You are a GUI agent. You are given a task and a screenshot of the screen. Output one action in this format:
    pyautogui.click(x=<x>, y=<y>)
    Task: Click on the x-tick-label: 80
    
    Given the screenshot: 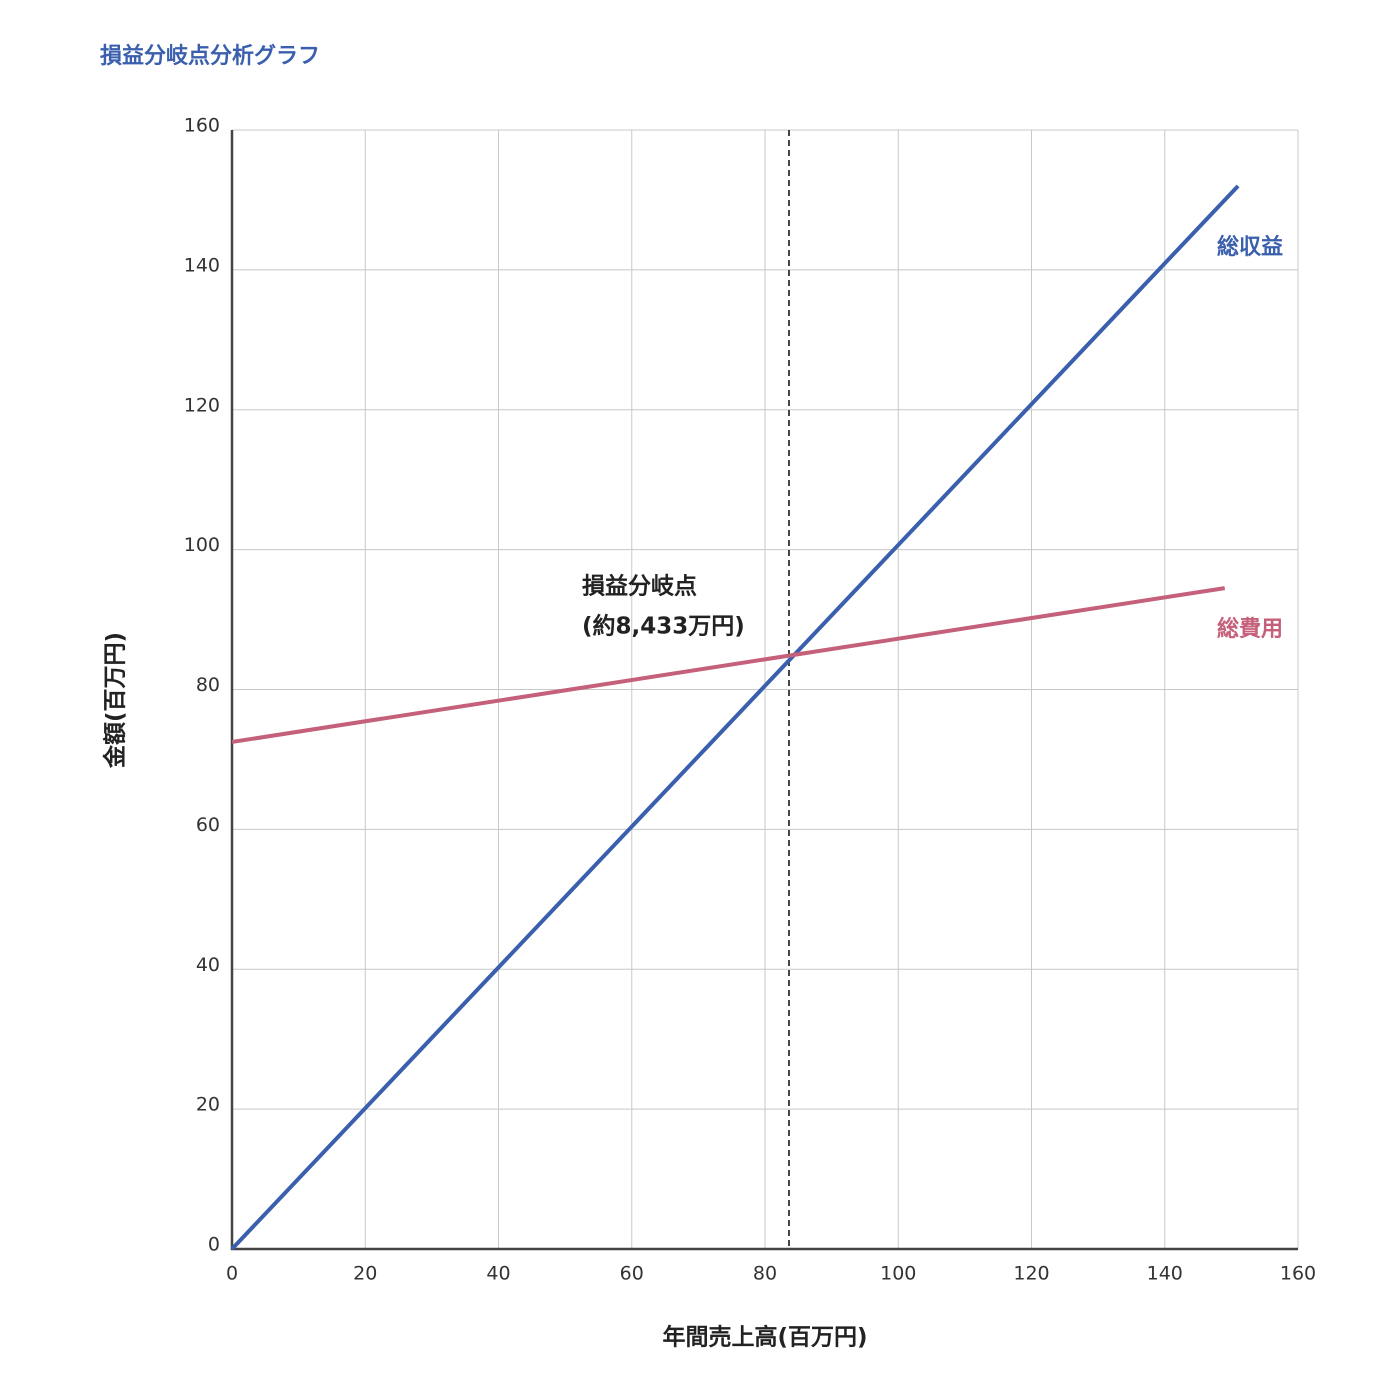 What is the action you would take?
    pyautogui.click(x=765, y=1274)
    